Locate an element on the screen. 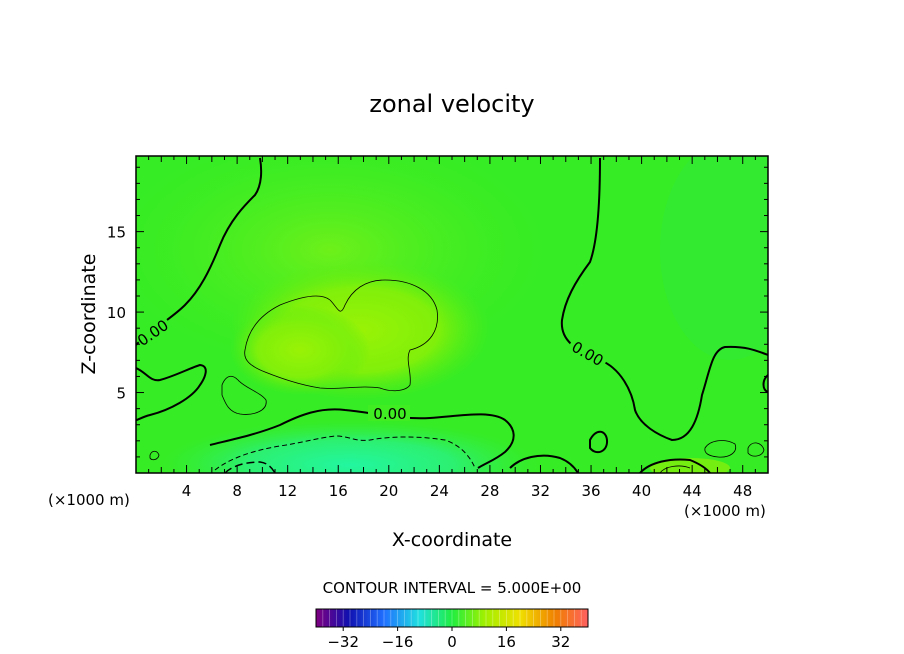 This screenshot has height=654, width=904. x-tick-label: 20 is located at coordinates (388, 491).